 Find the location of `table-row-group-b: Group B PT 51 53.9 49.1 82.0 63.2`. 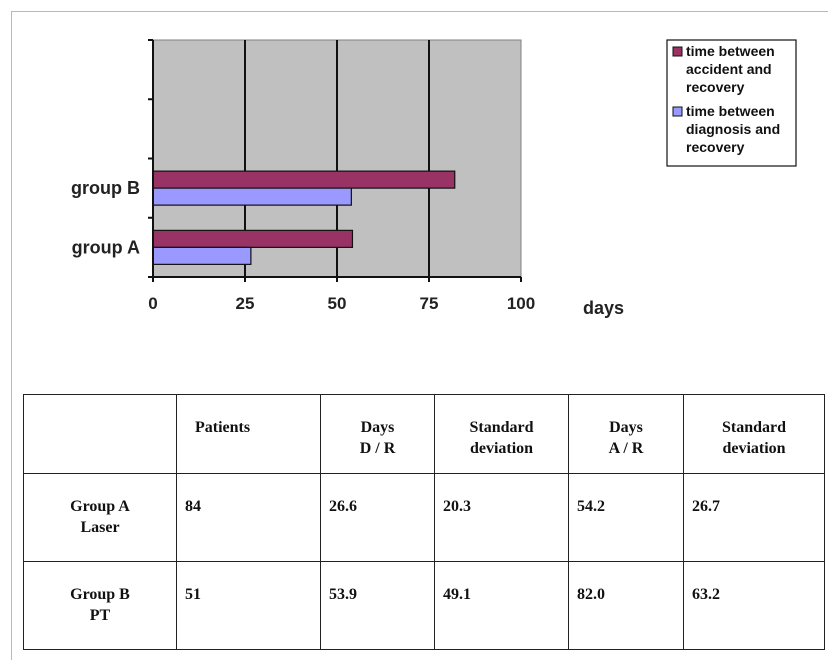

table-row-group-b: Group B PT 51 53.9 49.1 82.0 63.2 is located at coordinates (424, 605).